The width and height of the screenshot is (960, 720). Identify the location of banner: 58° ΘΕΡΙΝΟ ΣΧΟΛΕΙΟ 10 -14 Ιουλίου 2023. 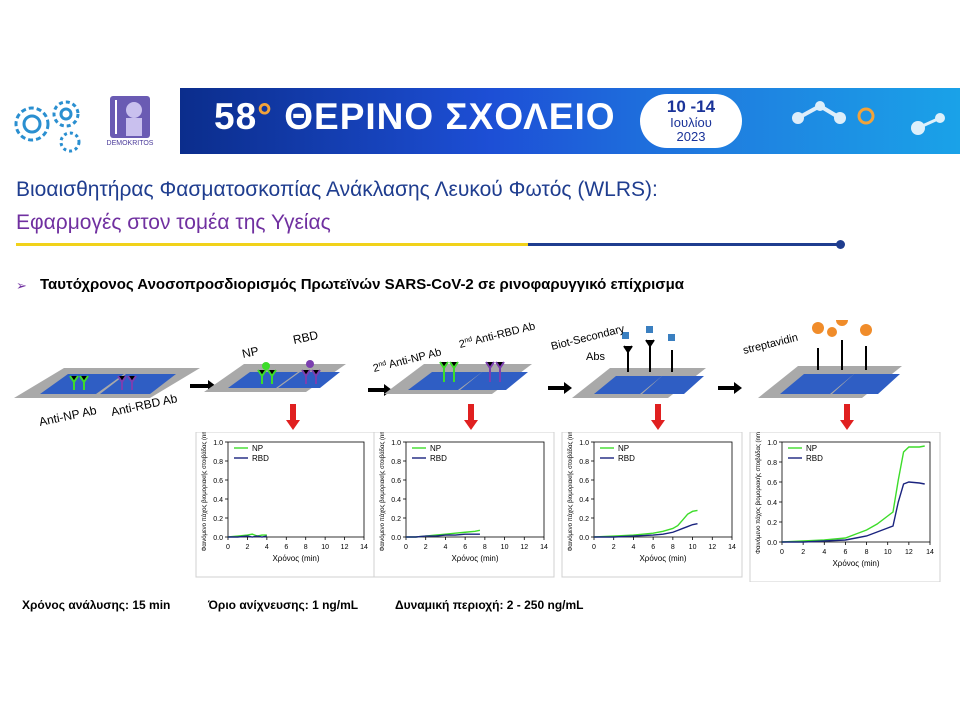
(480, 121).